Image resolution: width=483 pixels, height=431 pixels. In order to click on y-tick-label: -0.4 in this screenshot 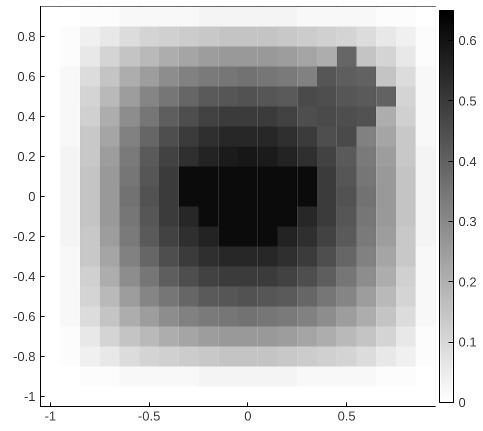, I will do `click(24, 276)`.